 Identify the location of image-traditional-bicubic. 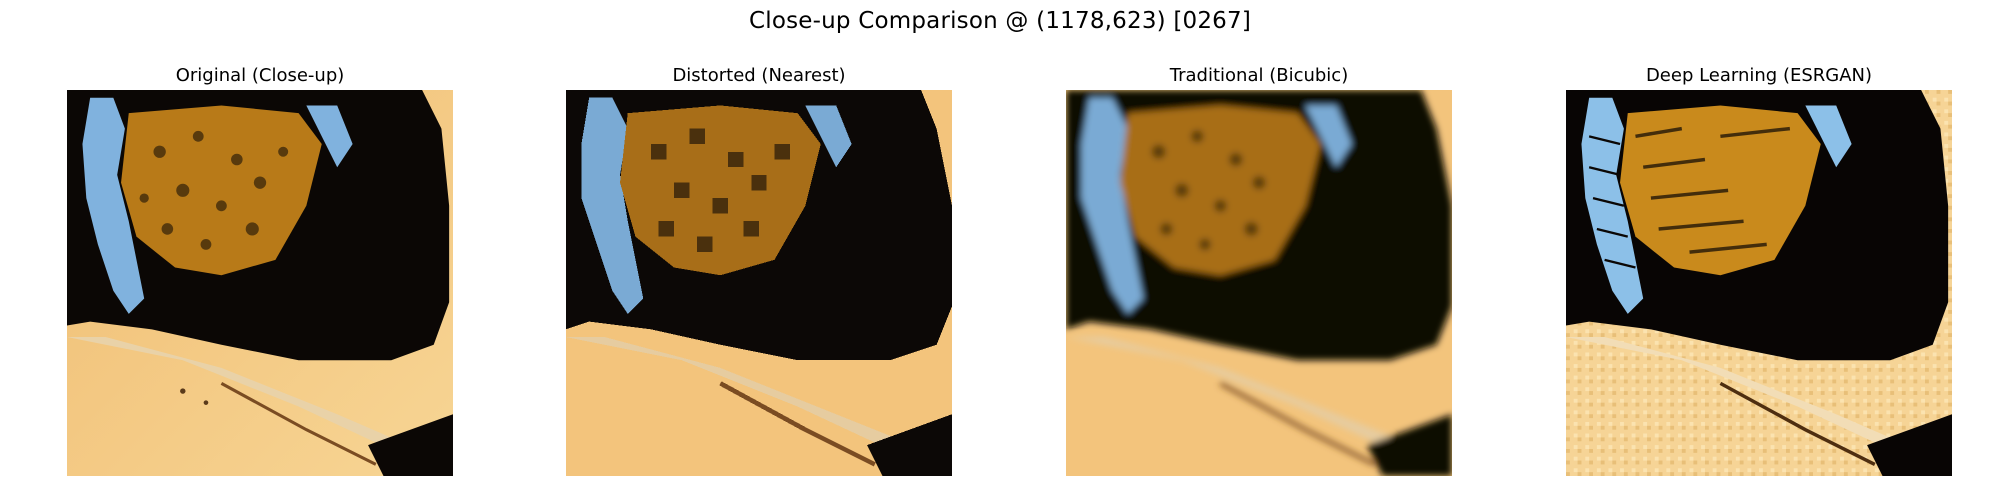
(1259, 283).